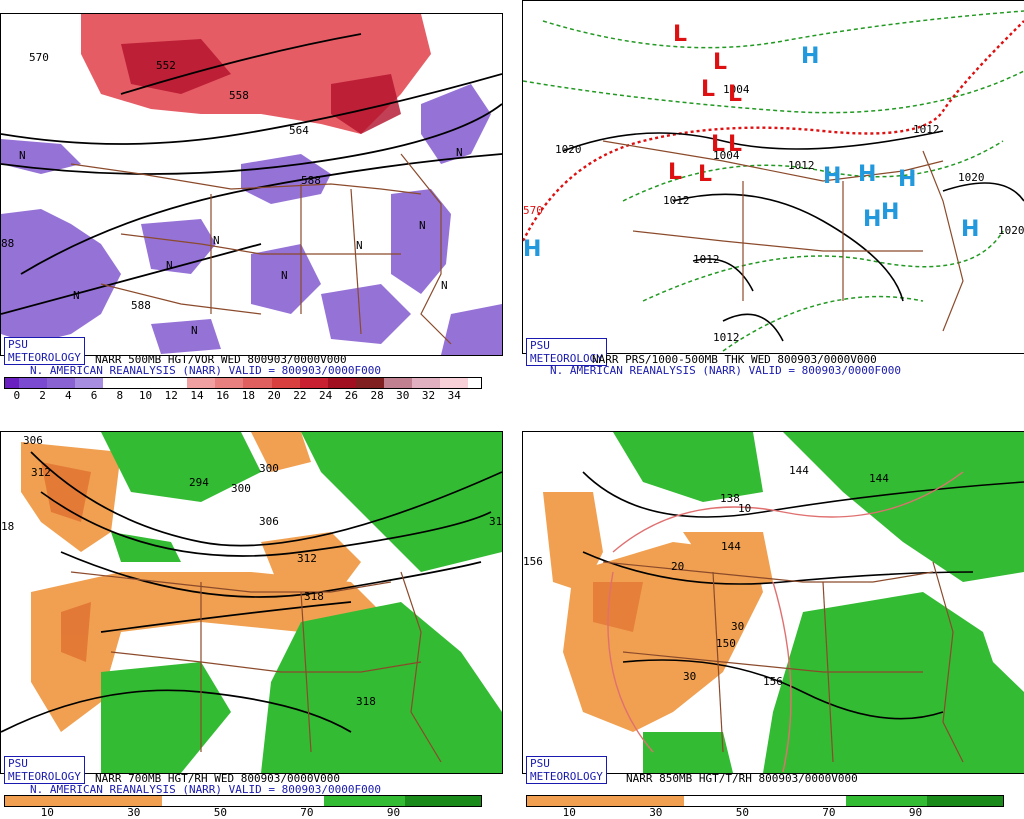  I want to click on panel-title: NARR 850MB HGT/T/RH 800903/0000V000, so click(742, 778).